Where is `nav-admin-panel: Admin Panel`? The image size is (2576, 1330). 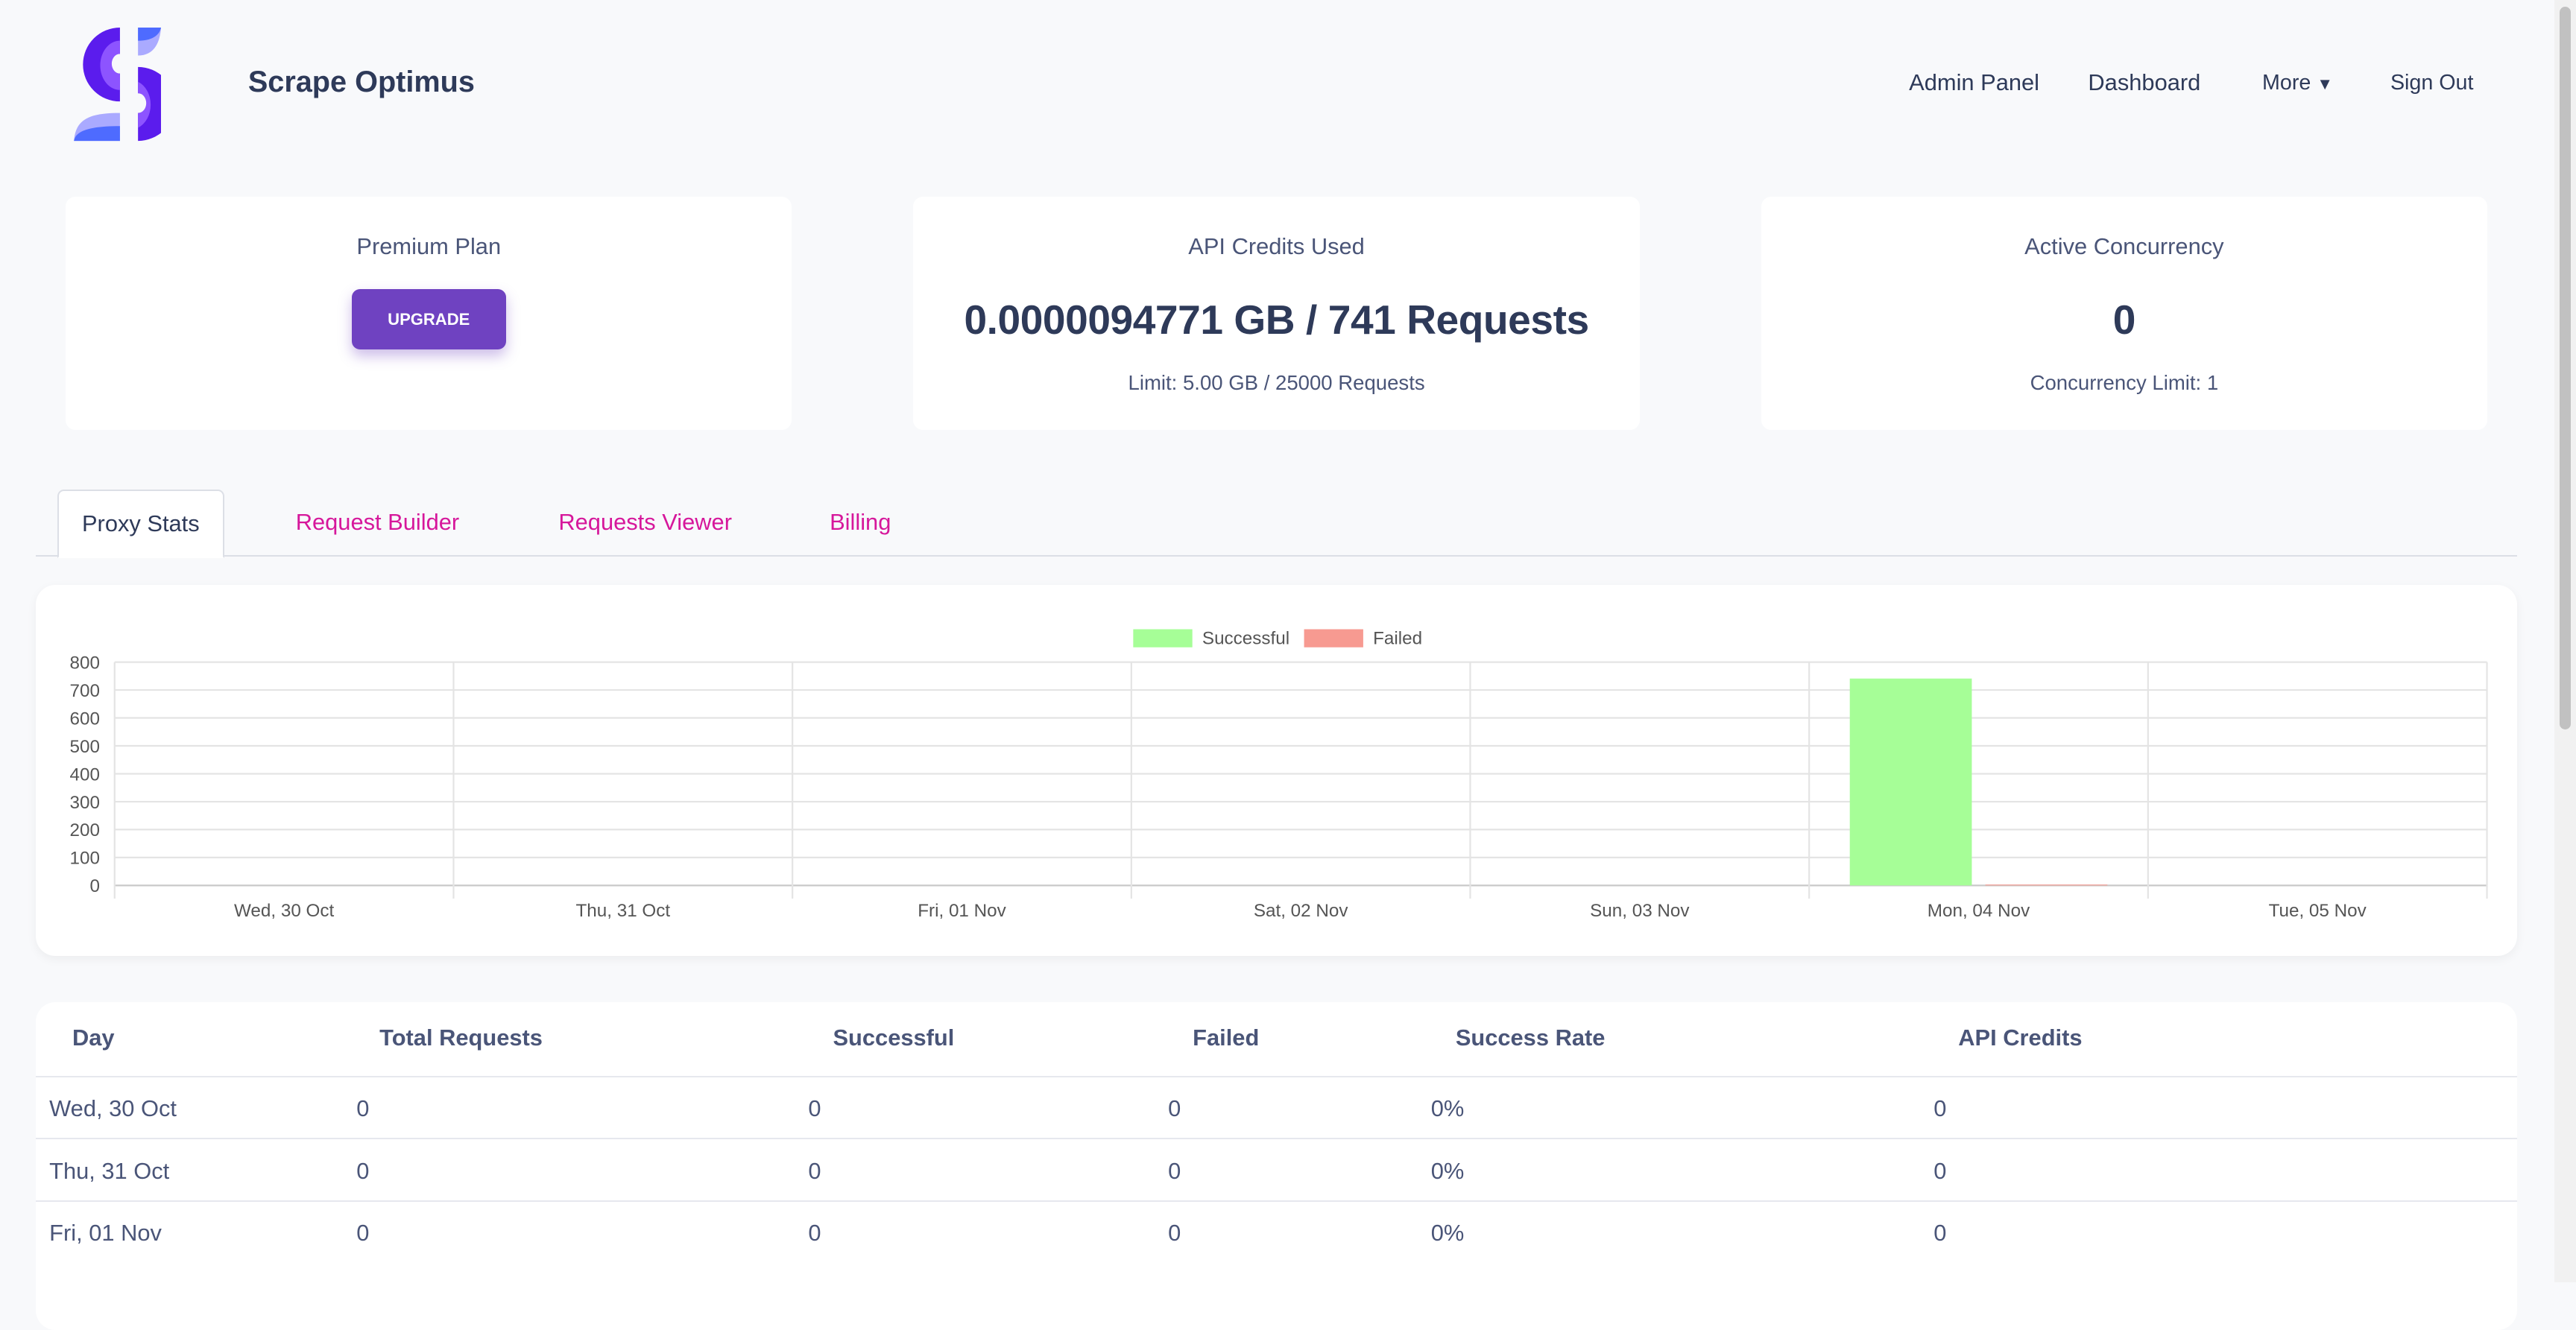
nav-admin-panel: Admin Panel is located at coordinates (1974, 82).